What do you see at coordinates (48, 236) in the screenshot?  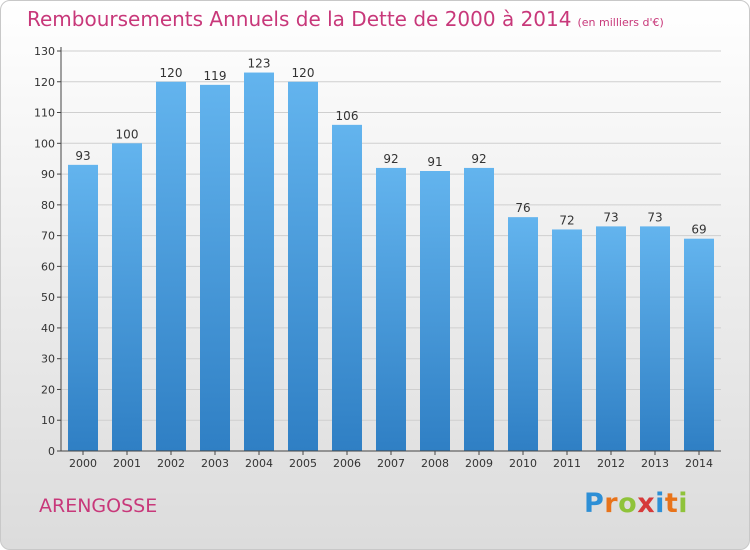 I see `y-tick-label: 70` at bounding box center [48, 236].